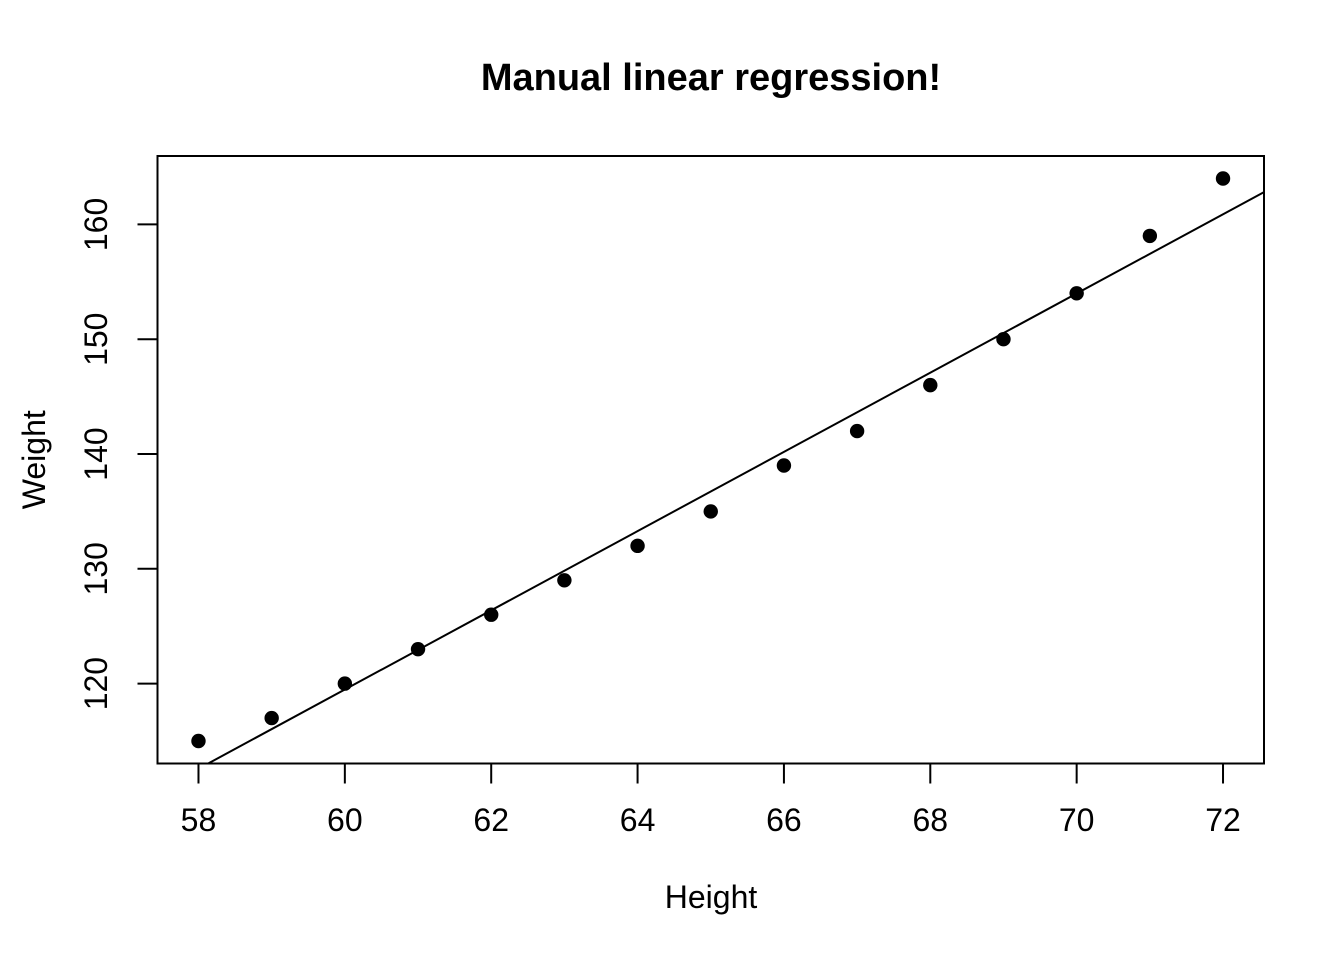 The image size is (1344, 960). Describe the element at coordinates (491, 820) in the screenshot. I see `x-tick-label: 62` at that location.